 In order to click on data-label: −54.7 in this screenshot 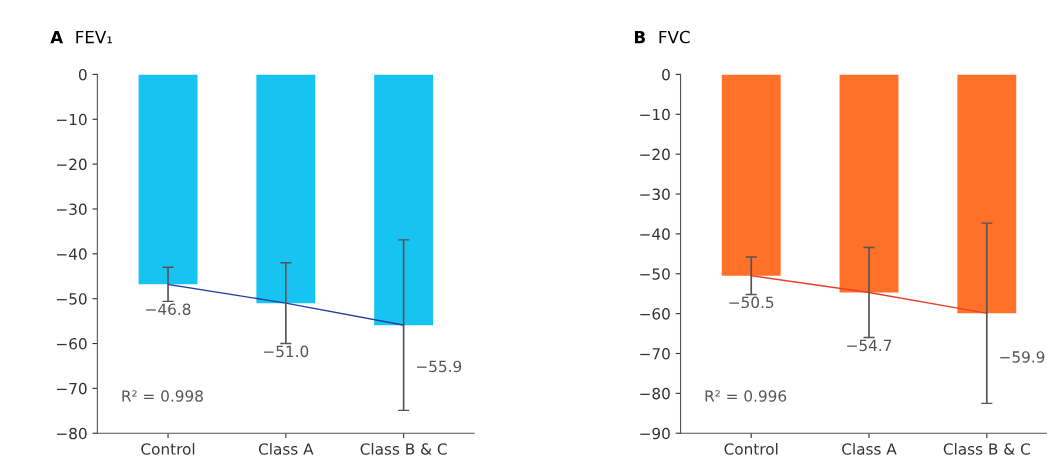, I will do `click(869, 345)`.